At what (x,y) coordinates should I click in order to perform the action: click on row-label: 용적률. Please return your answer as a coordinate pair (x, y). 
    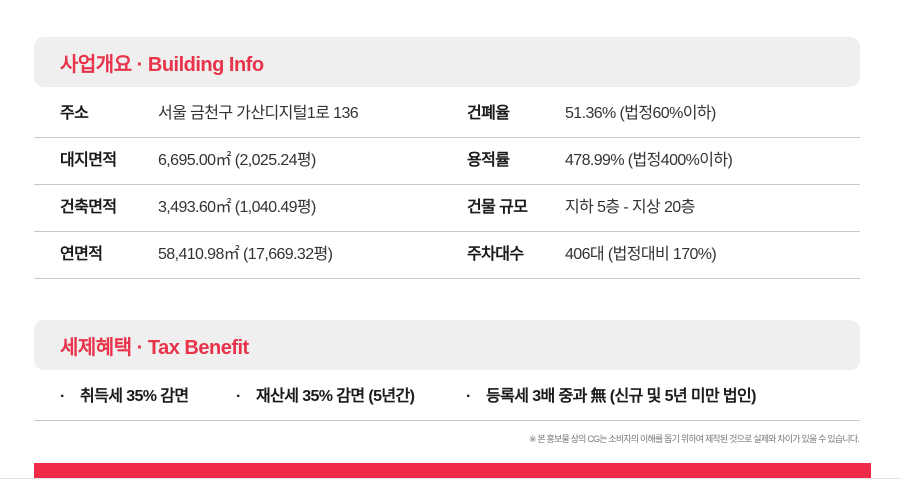
    Looking at the image, I should click on (488, 160).